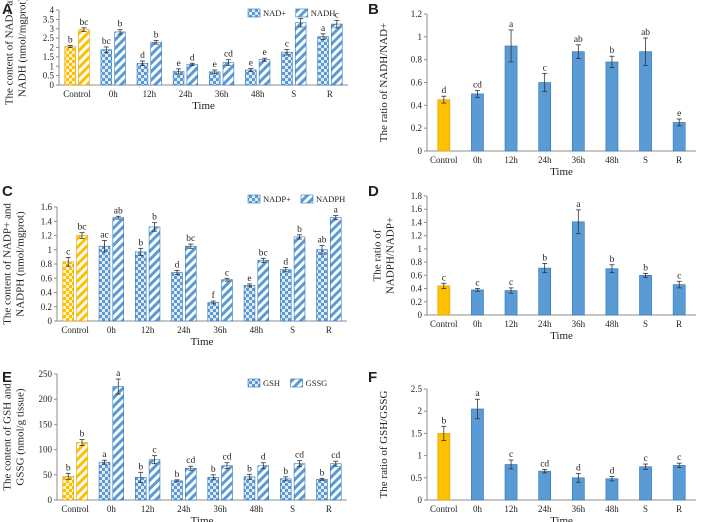  What do you see at coordinates (373, 191) in the screenshot?
I see `panel-letter: D` at bounding box center [373, 191].